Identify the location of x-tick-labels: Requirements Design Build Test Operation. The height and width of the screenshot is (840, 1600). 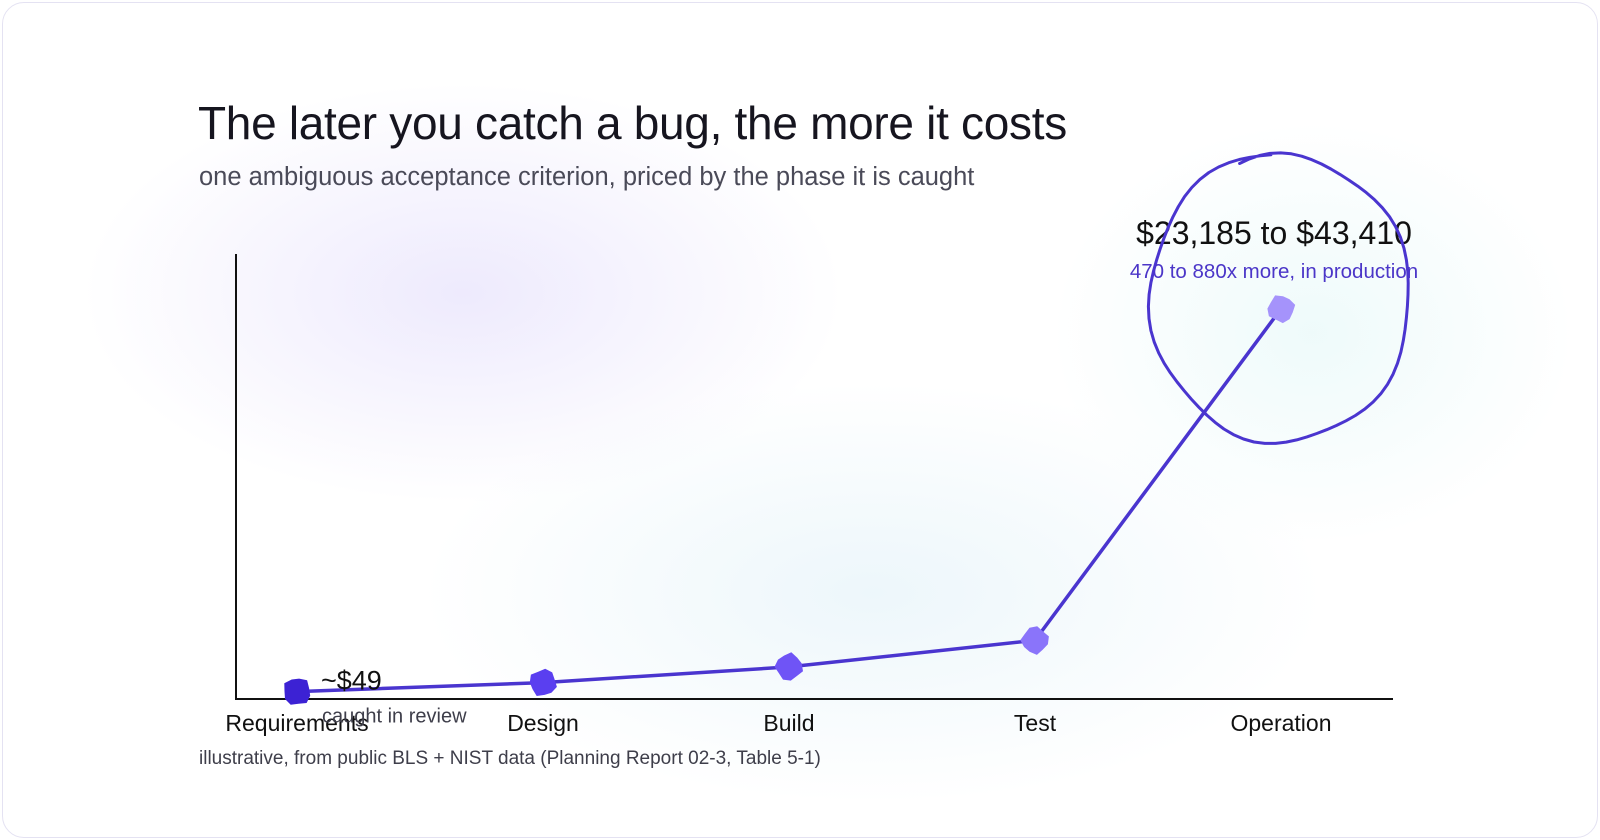
(778, 723).